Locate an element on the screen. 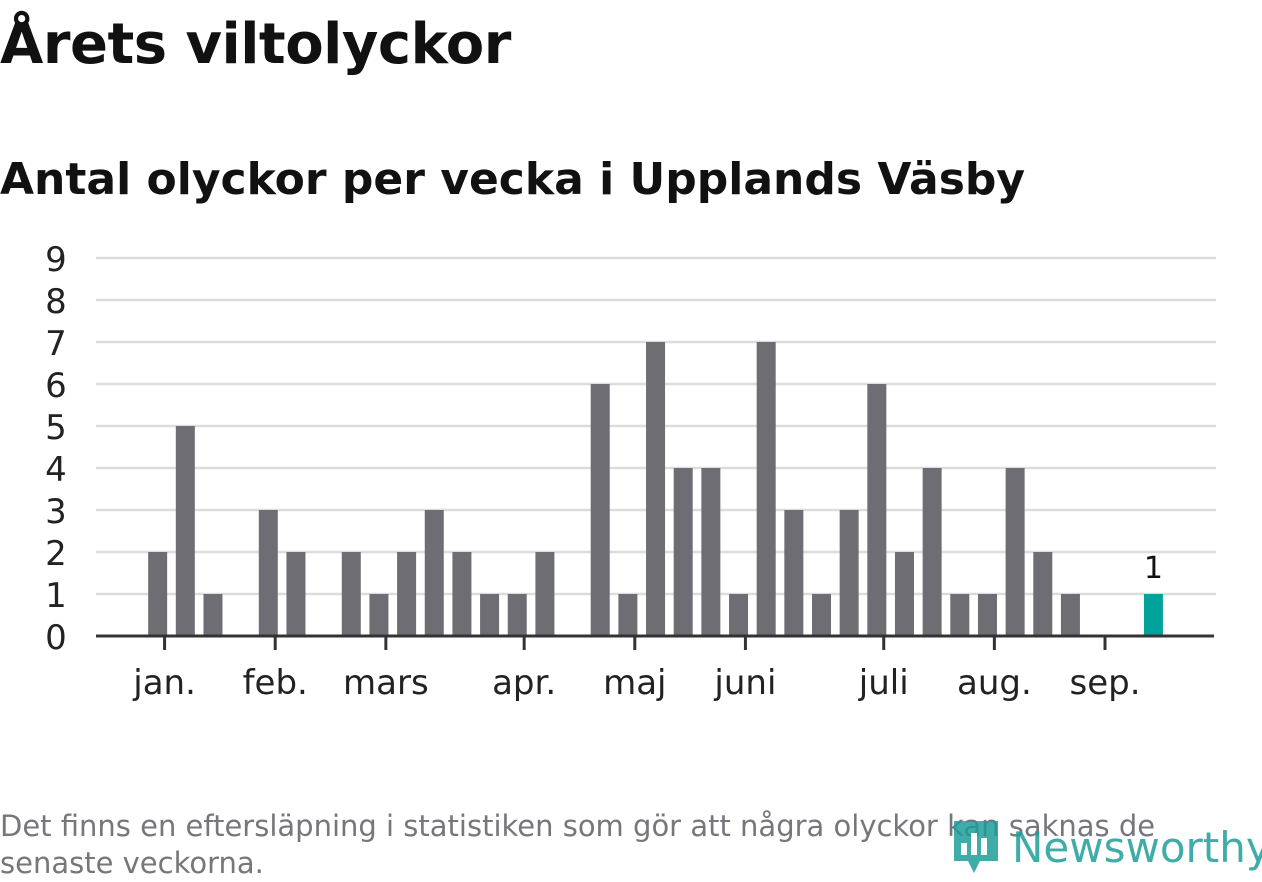  newsworthy-logo-icon is located at coordinates (976, 847).